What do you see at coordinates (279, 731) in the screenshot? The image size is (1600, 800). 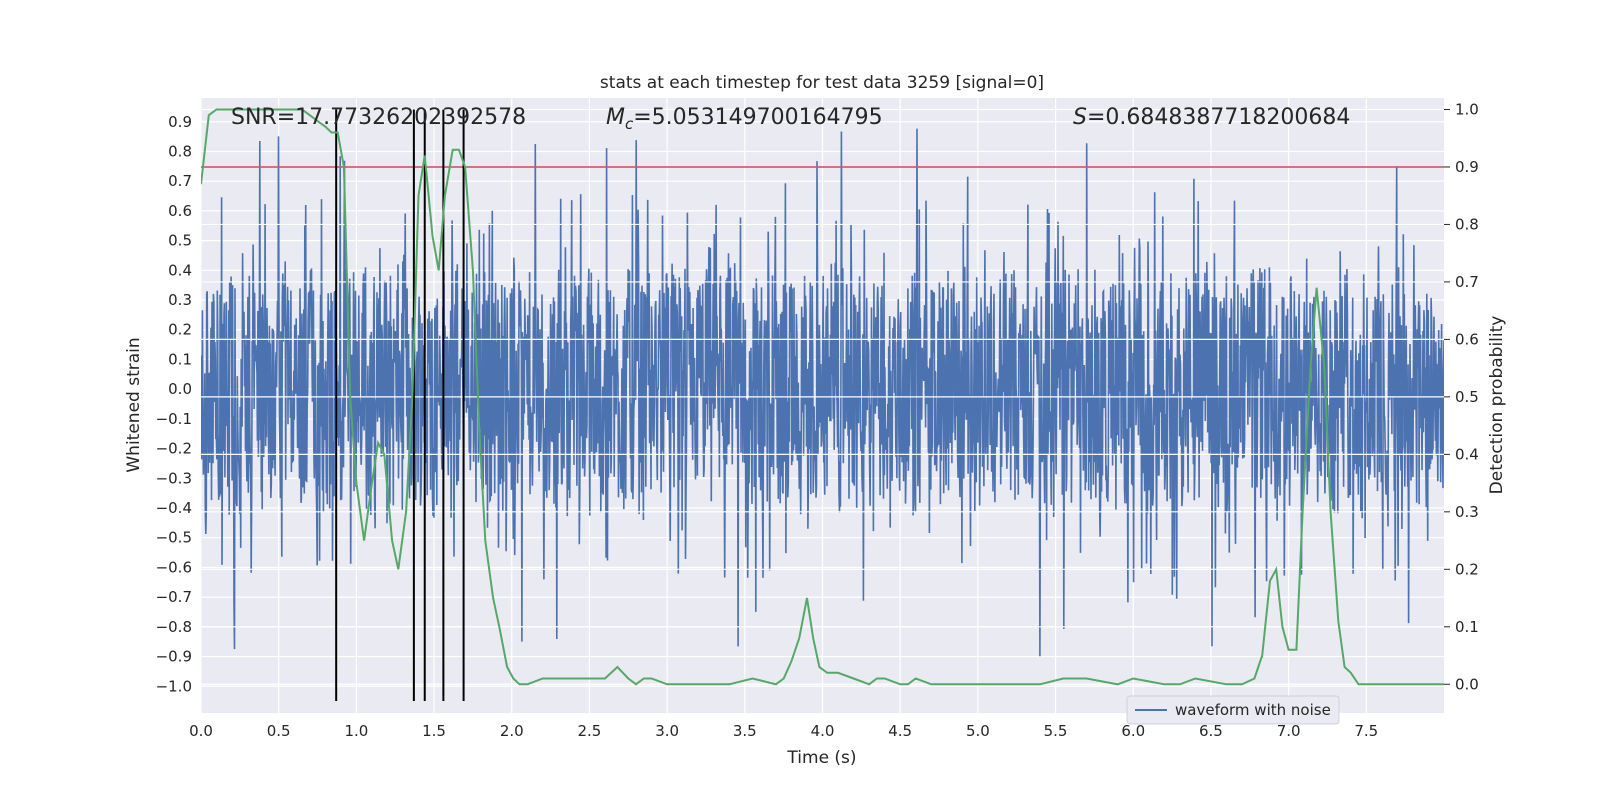 I see `x-tick-label: 0.5` at bounding box center [279, 731].